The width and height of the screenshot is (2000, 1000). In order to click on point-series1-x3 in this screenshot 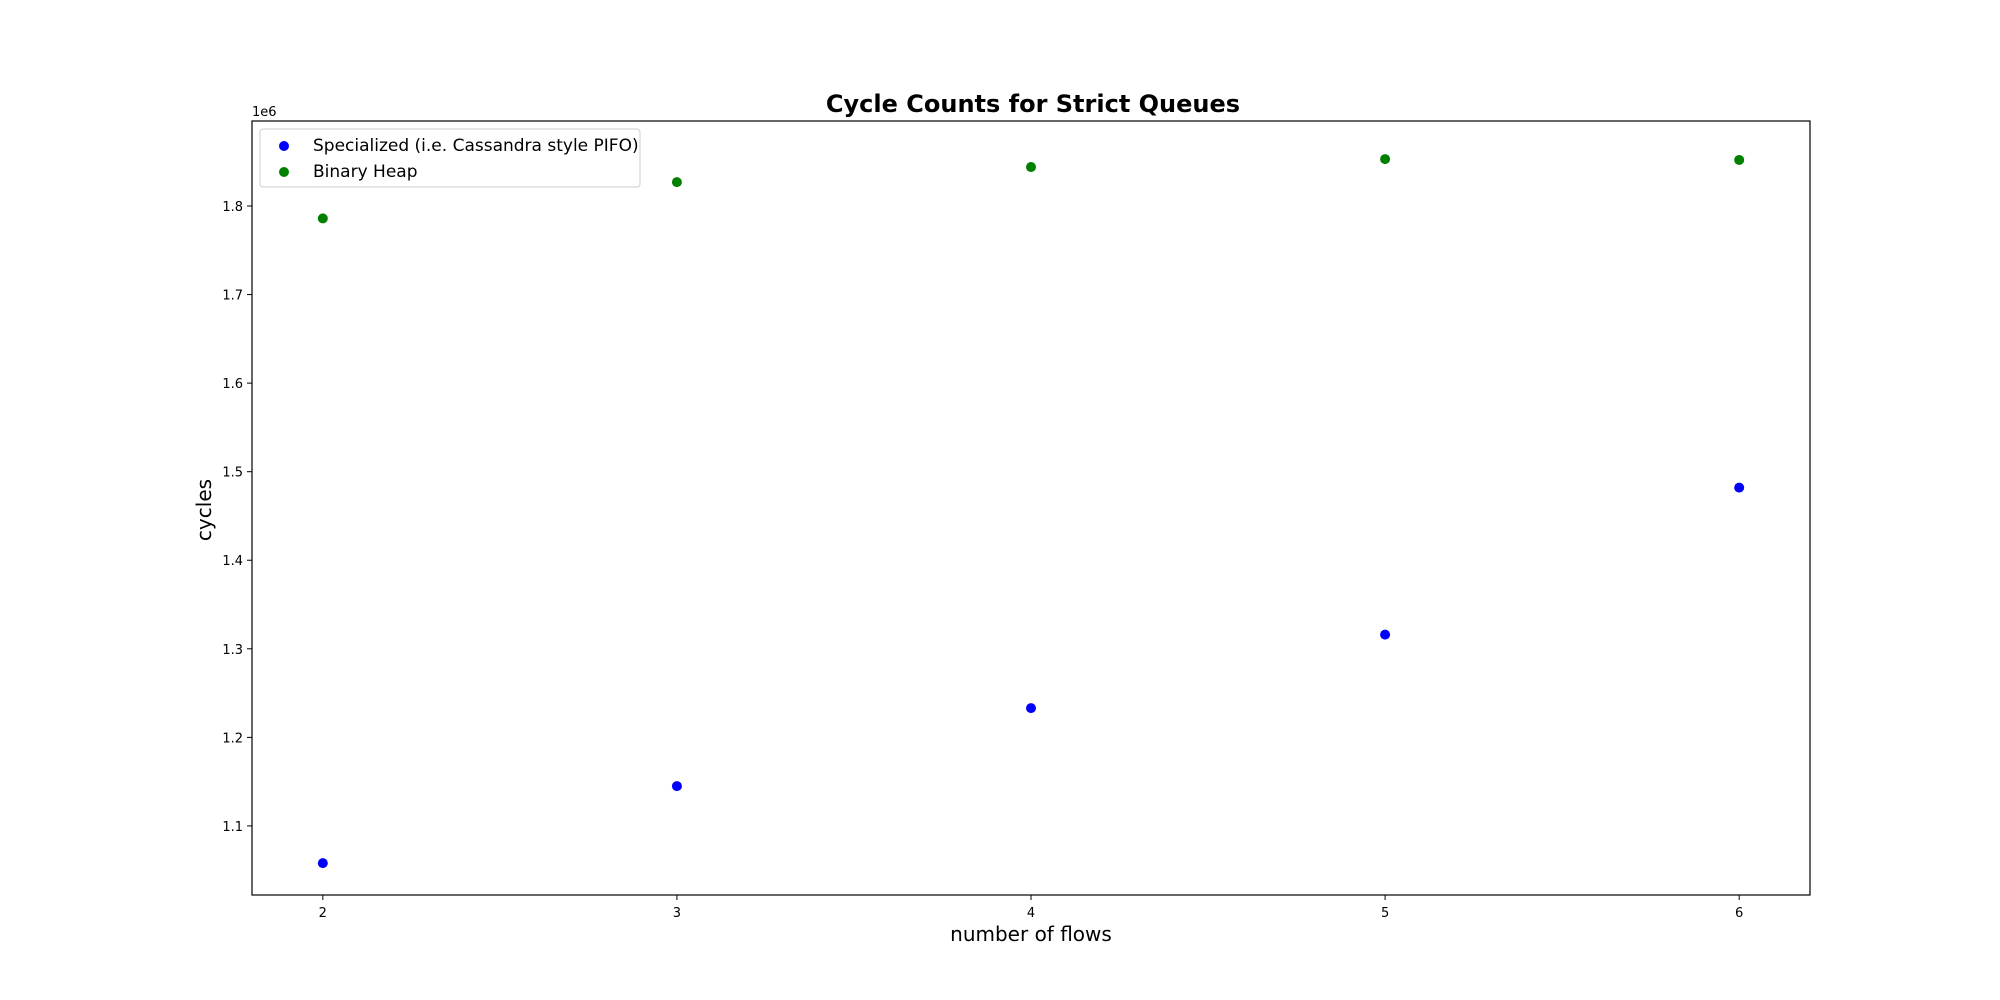, I will do `click(676, 182)`.